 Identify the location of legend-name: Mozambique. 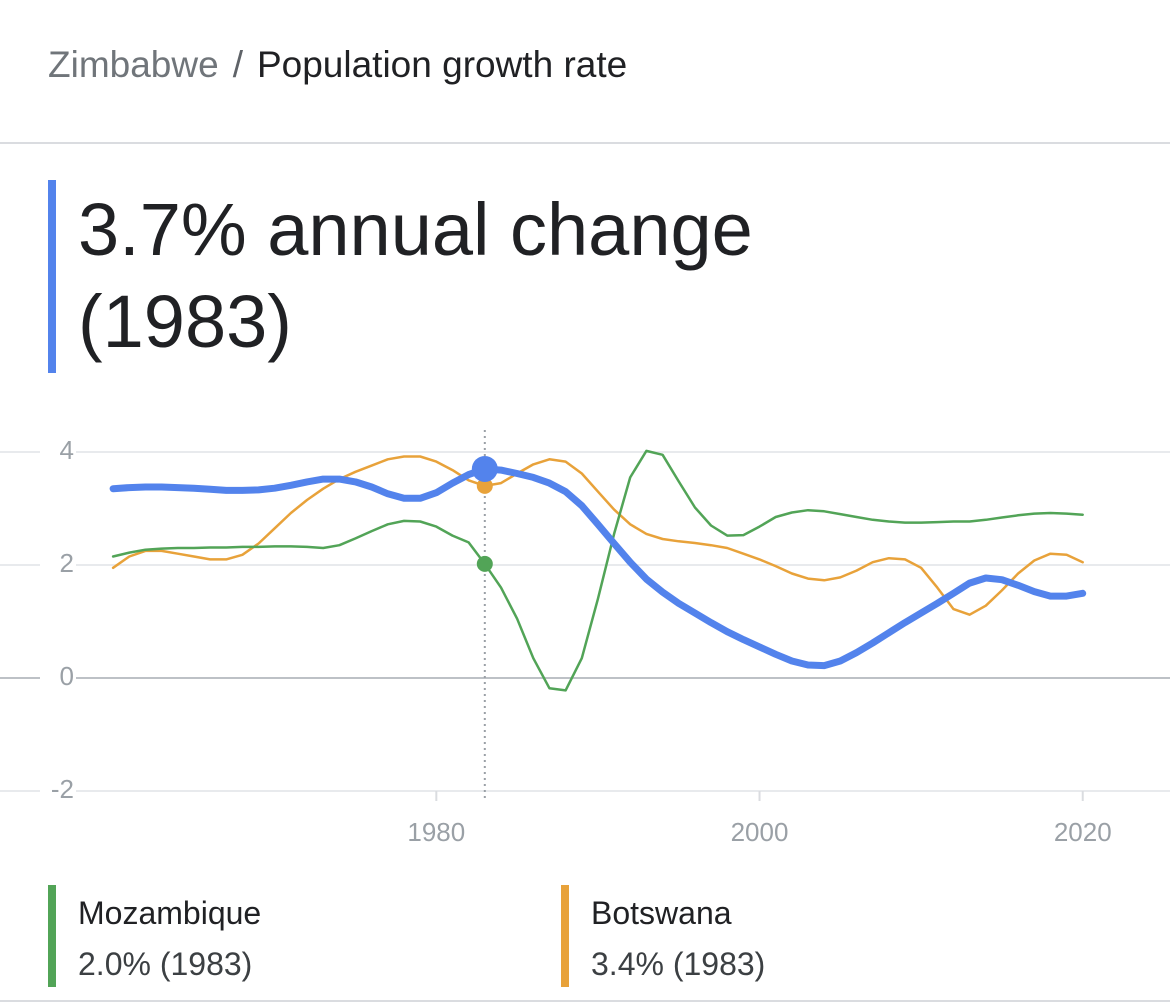
(170, 913).